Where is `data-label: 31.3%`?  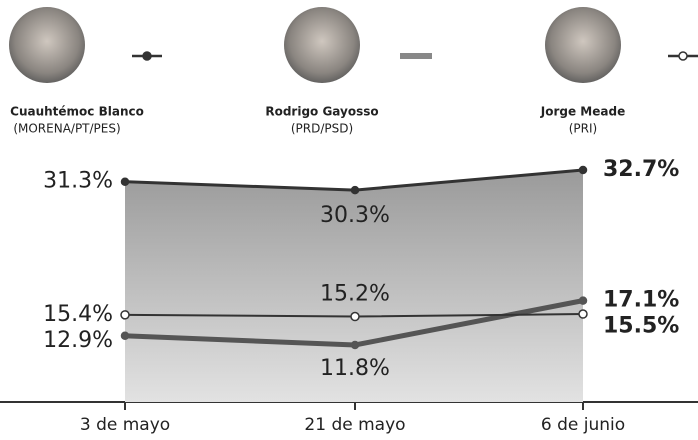 data-label: 31.3% is located at coordinates (78, 181).